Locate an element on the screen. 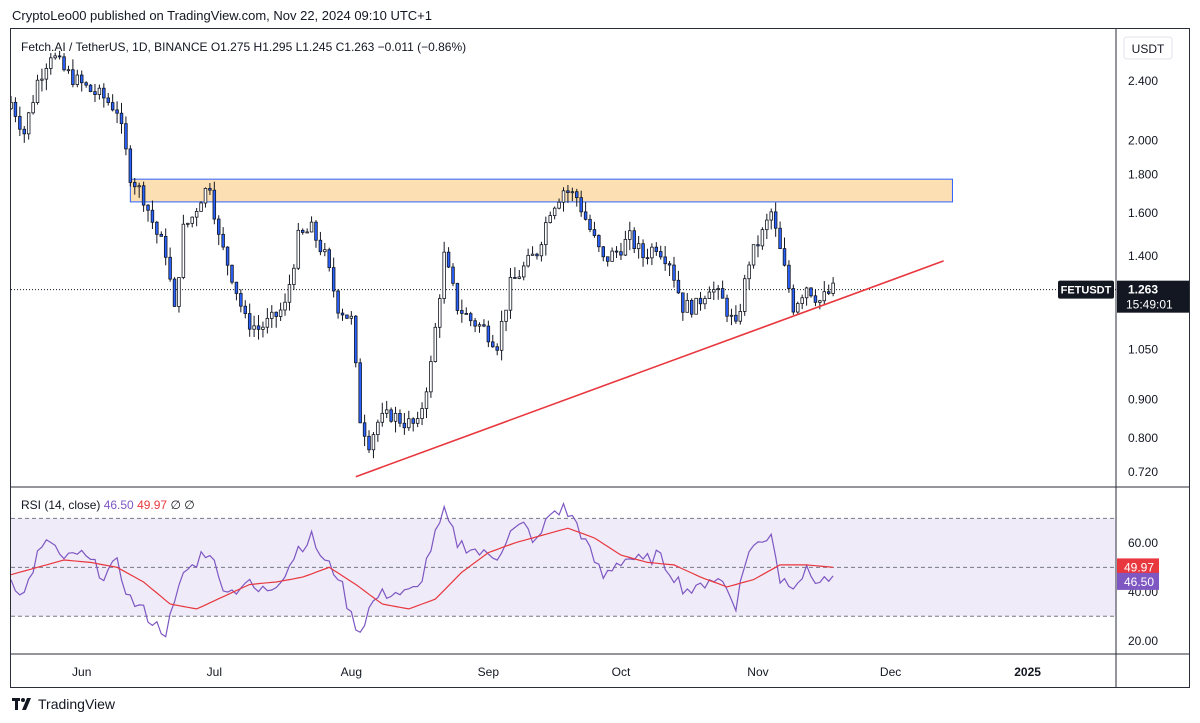 The width and height of the screenshot is (1200, 723). time-tick-label: 2025 is located at coordinates (1027, 672).